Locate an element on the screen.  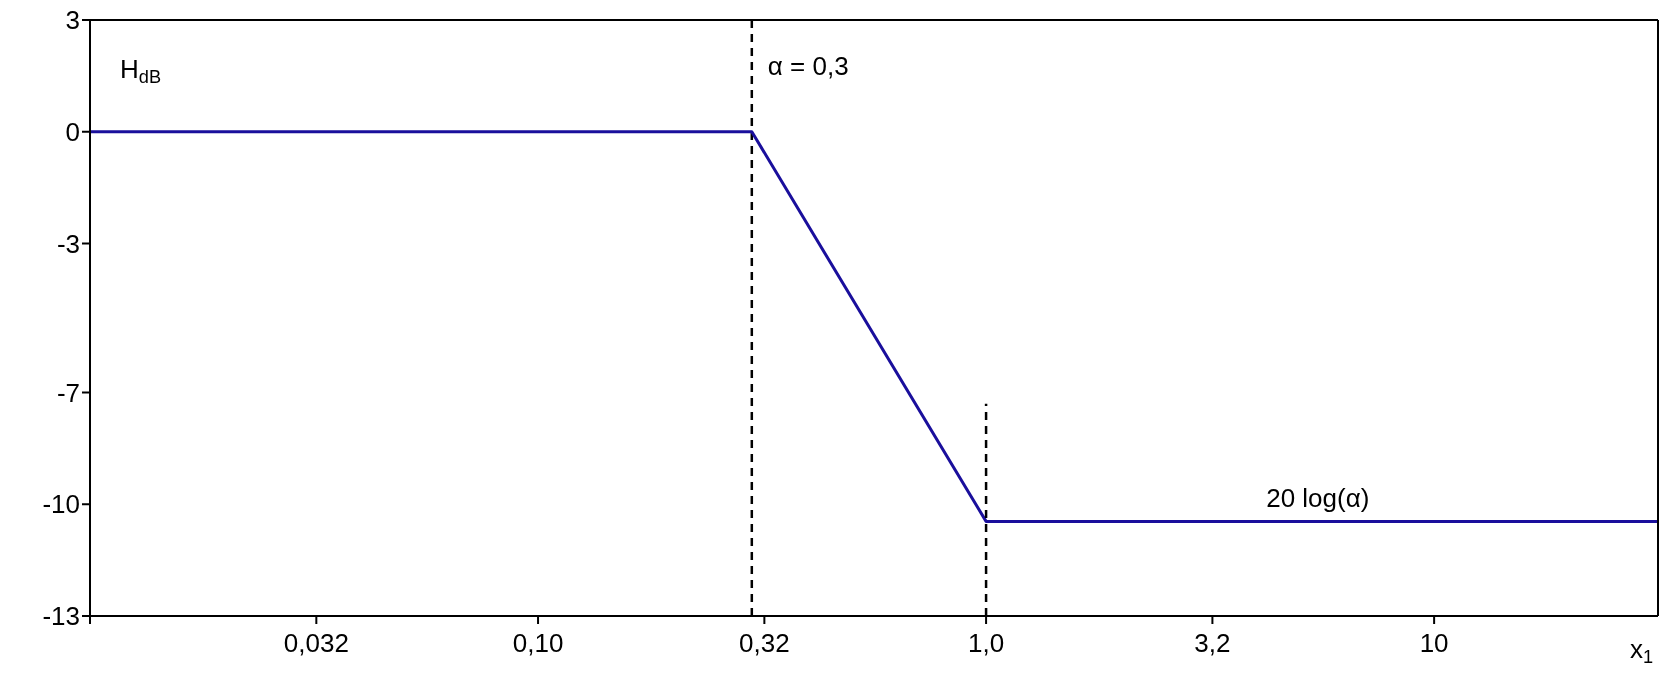
y-tick-label: -10 is located at coordinates (61, 504).